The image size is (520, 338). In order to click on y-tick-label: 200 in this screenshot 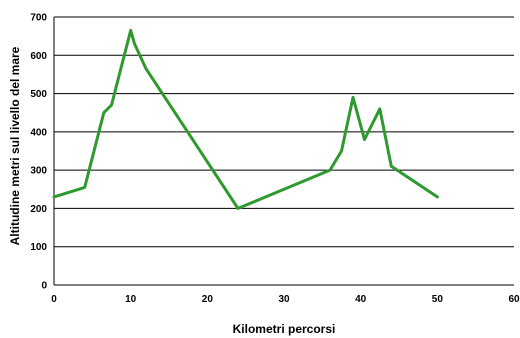, I will do `click(38, 209)`.